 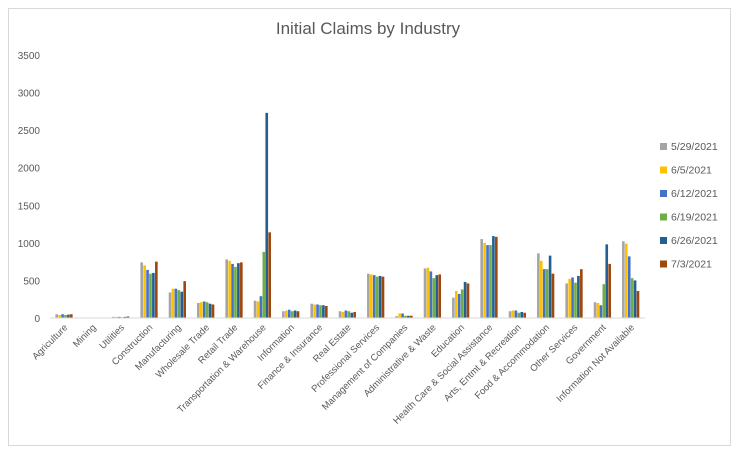 What do you see at coordinates (29, 94) in the screenshot?
I see `y-tick-label: 3000` at bounding box center [29, 94].